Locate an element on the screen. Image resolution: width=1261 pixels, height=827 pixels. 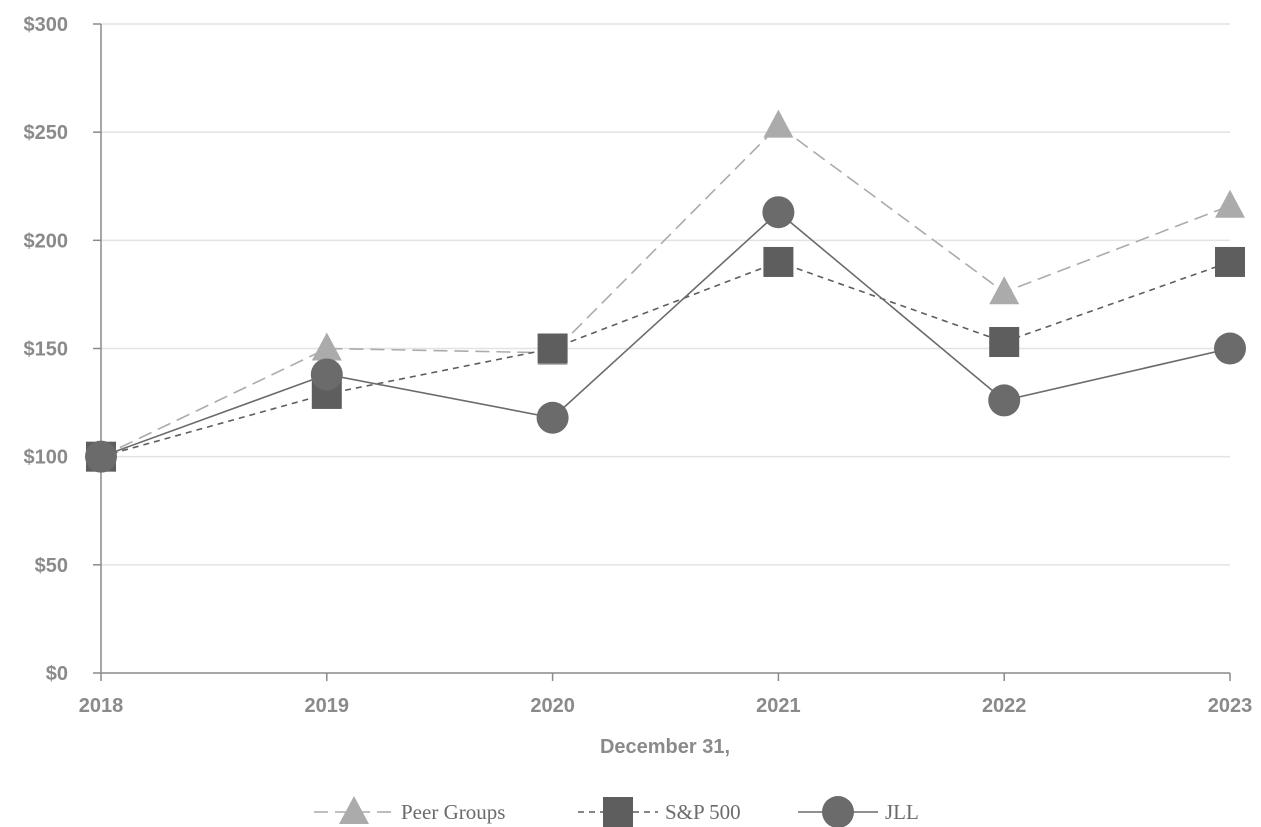
x-axis-title: December 31, is located at coordinates (665, 747).